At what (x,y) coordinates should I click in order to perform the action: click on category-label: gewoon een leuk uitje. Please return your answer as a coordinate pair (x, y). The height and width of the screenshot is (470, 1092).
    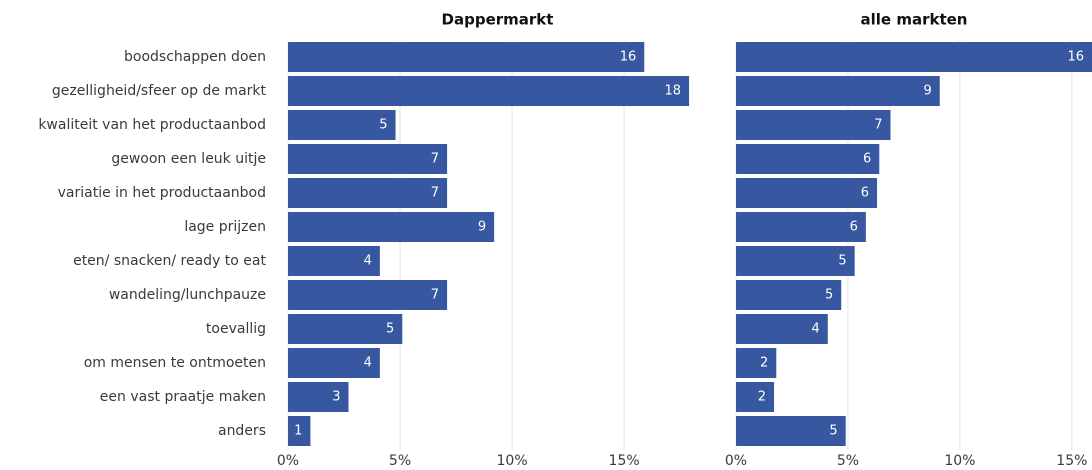
    Looking at the image, I should click on (188, 159).